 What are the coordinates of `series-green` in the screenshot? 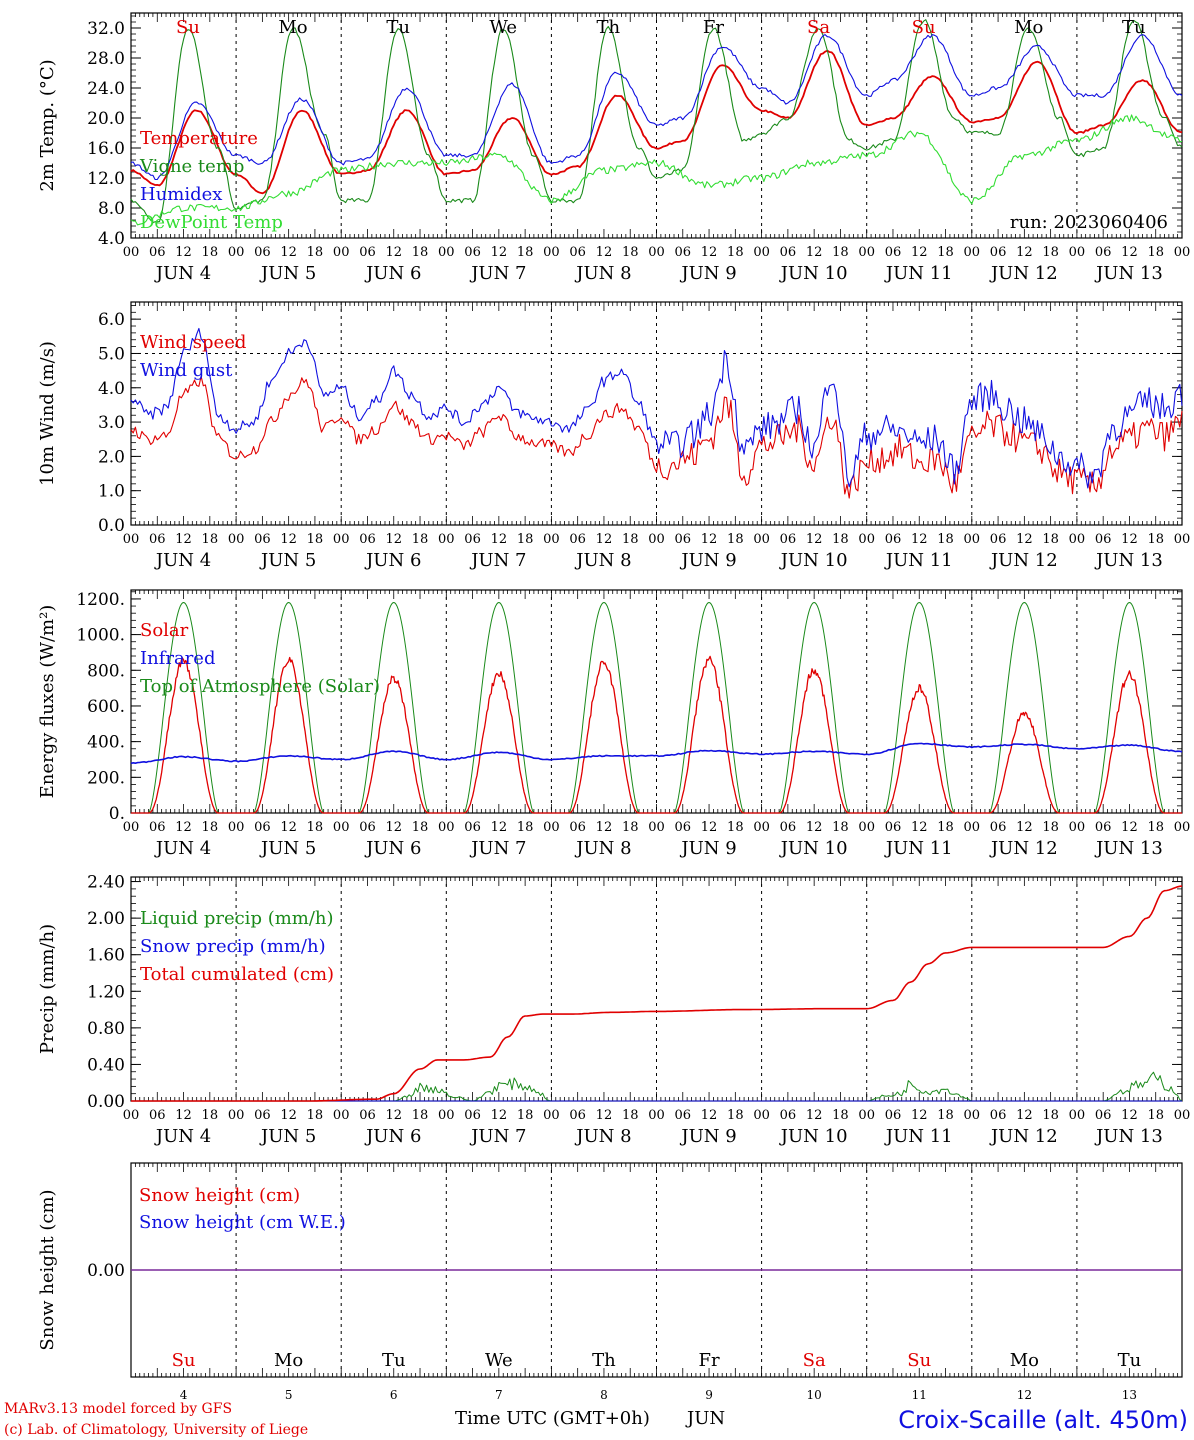 It's located at (656, 121).